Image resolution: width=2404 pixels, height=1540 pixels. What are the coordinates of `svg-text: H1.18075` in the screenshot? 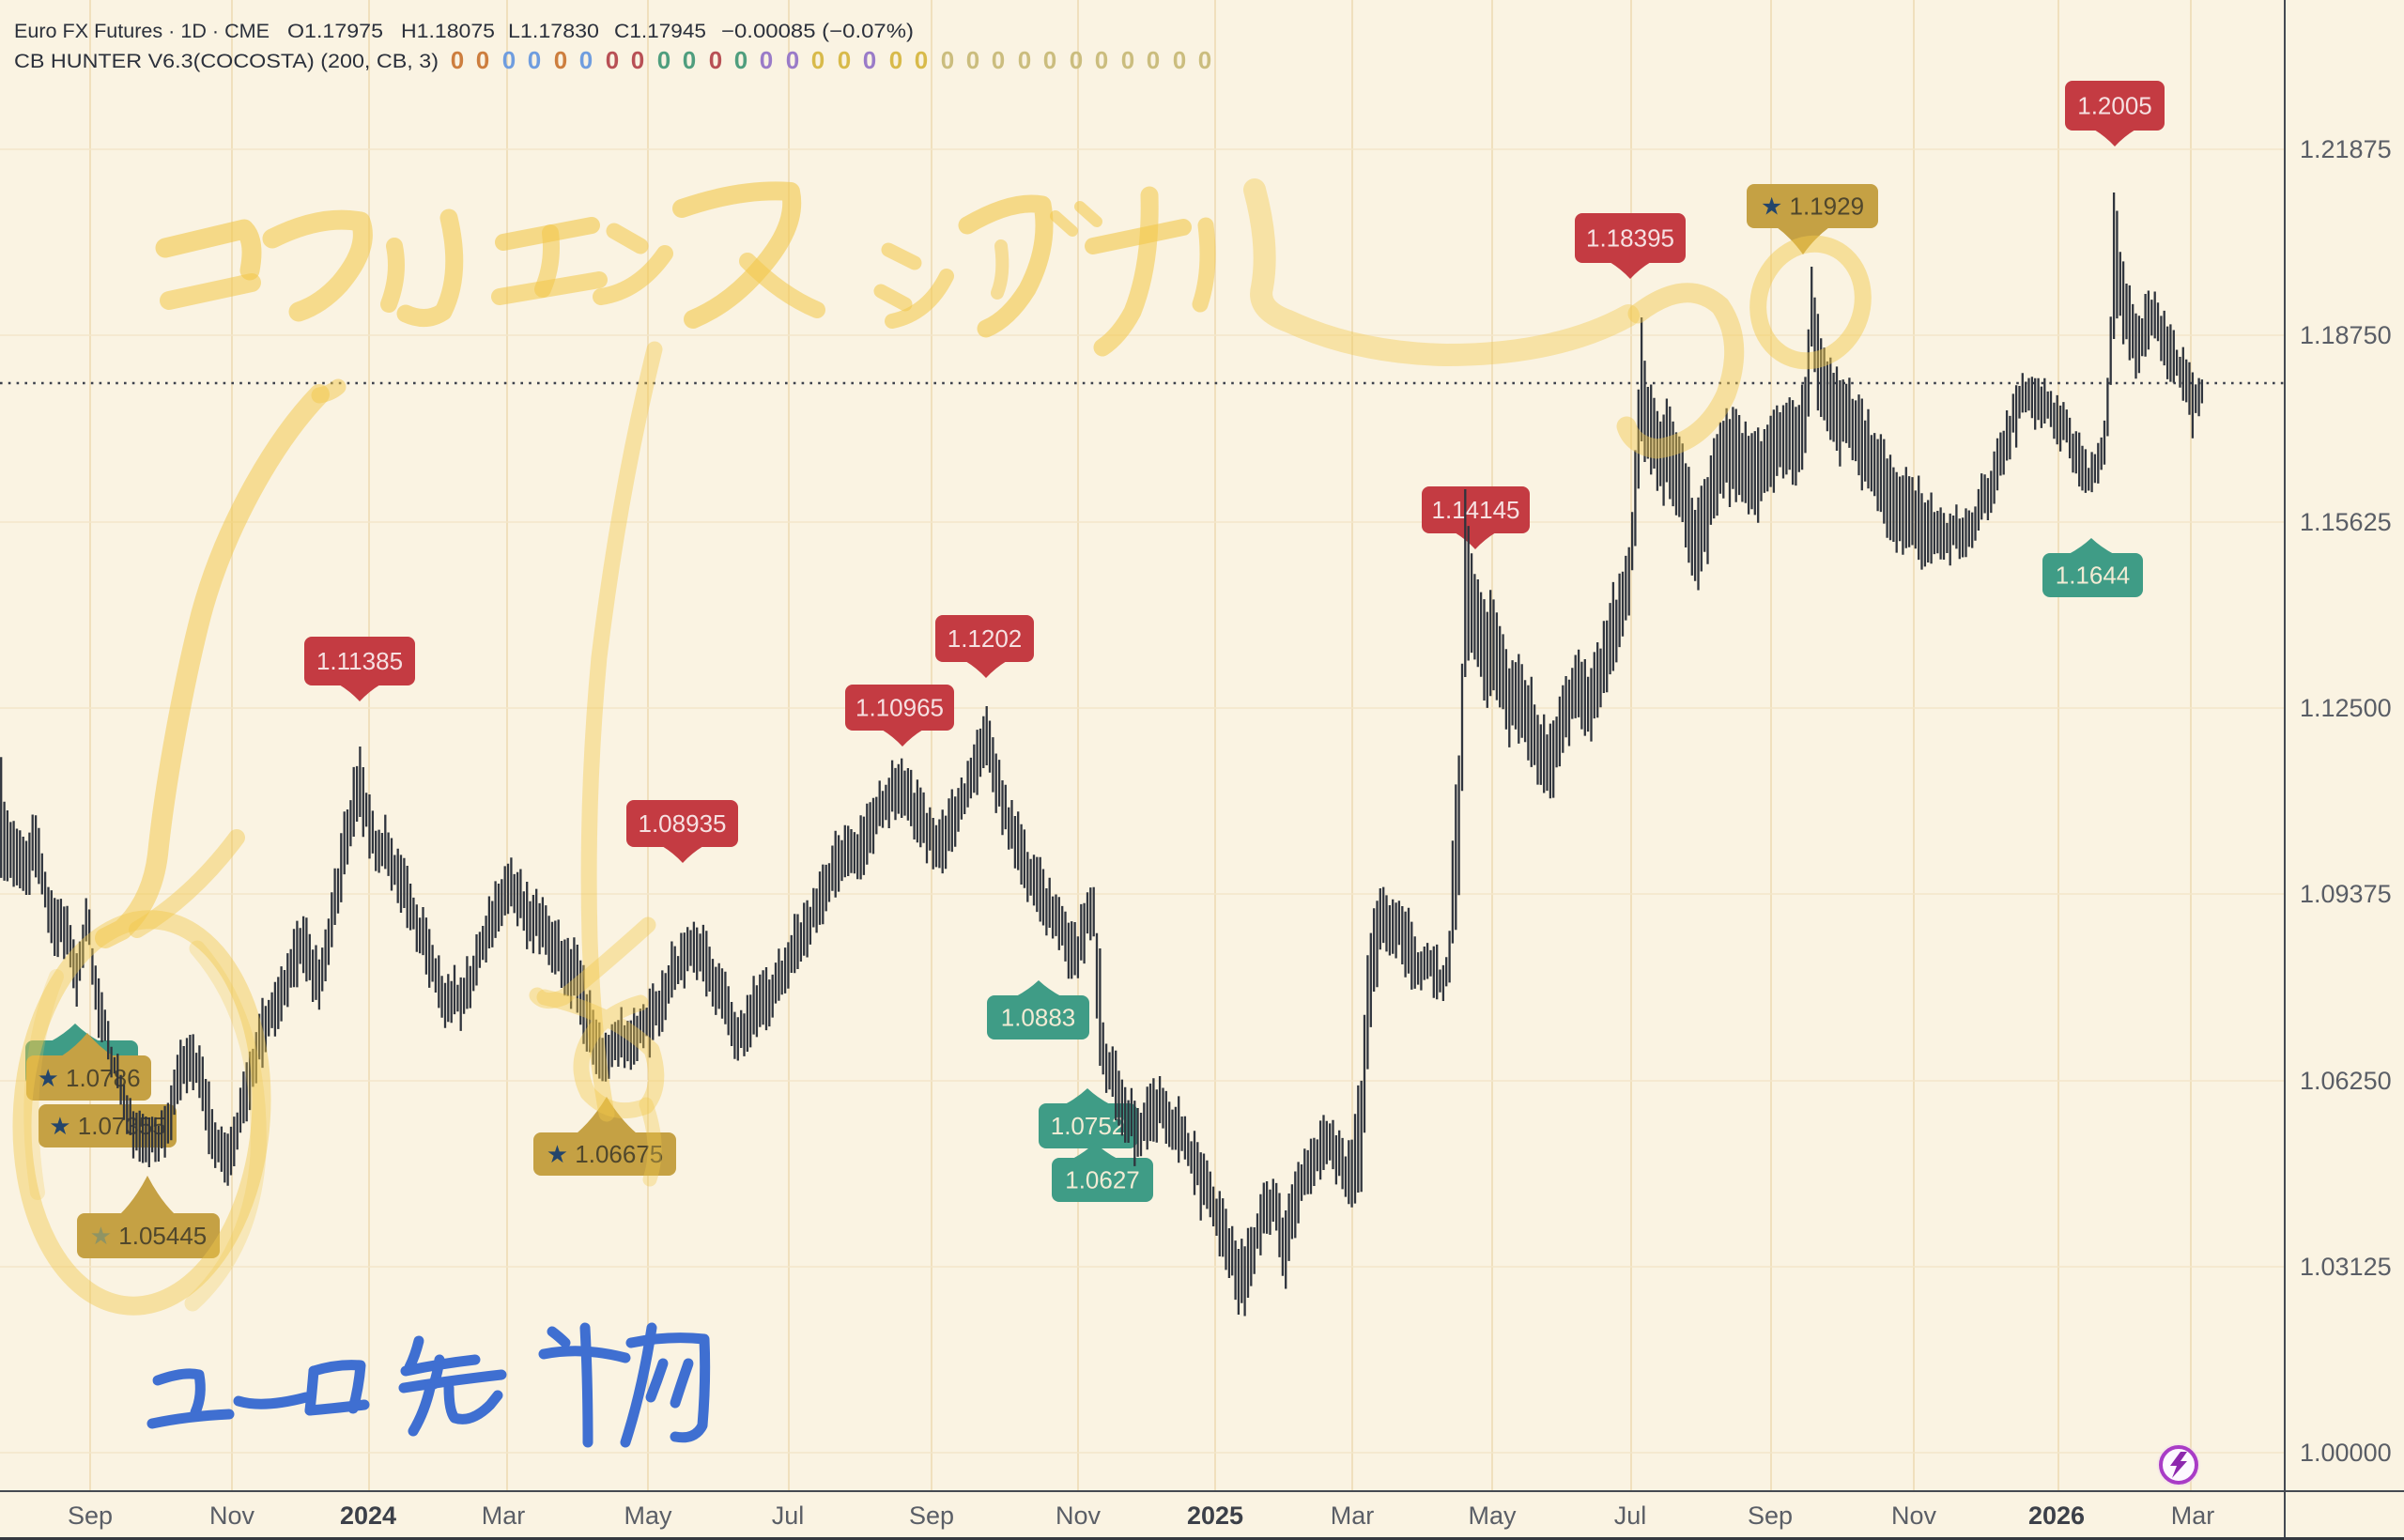 It's located at (448, 31).